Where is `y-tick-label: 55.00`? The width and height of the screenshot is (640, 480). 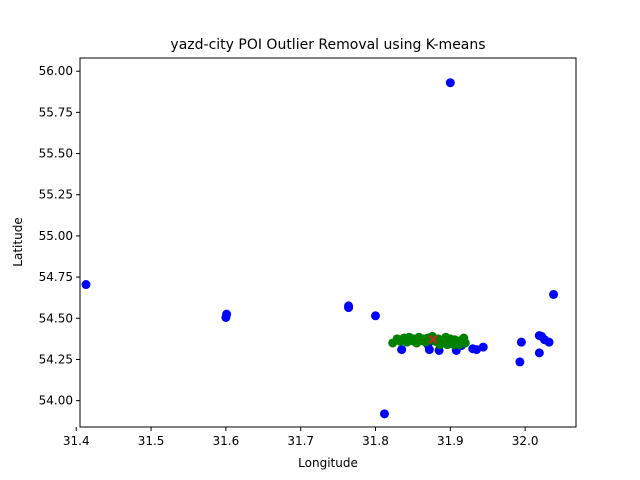 y-tick-label: 55.00 is located at coordinates (56, 236).